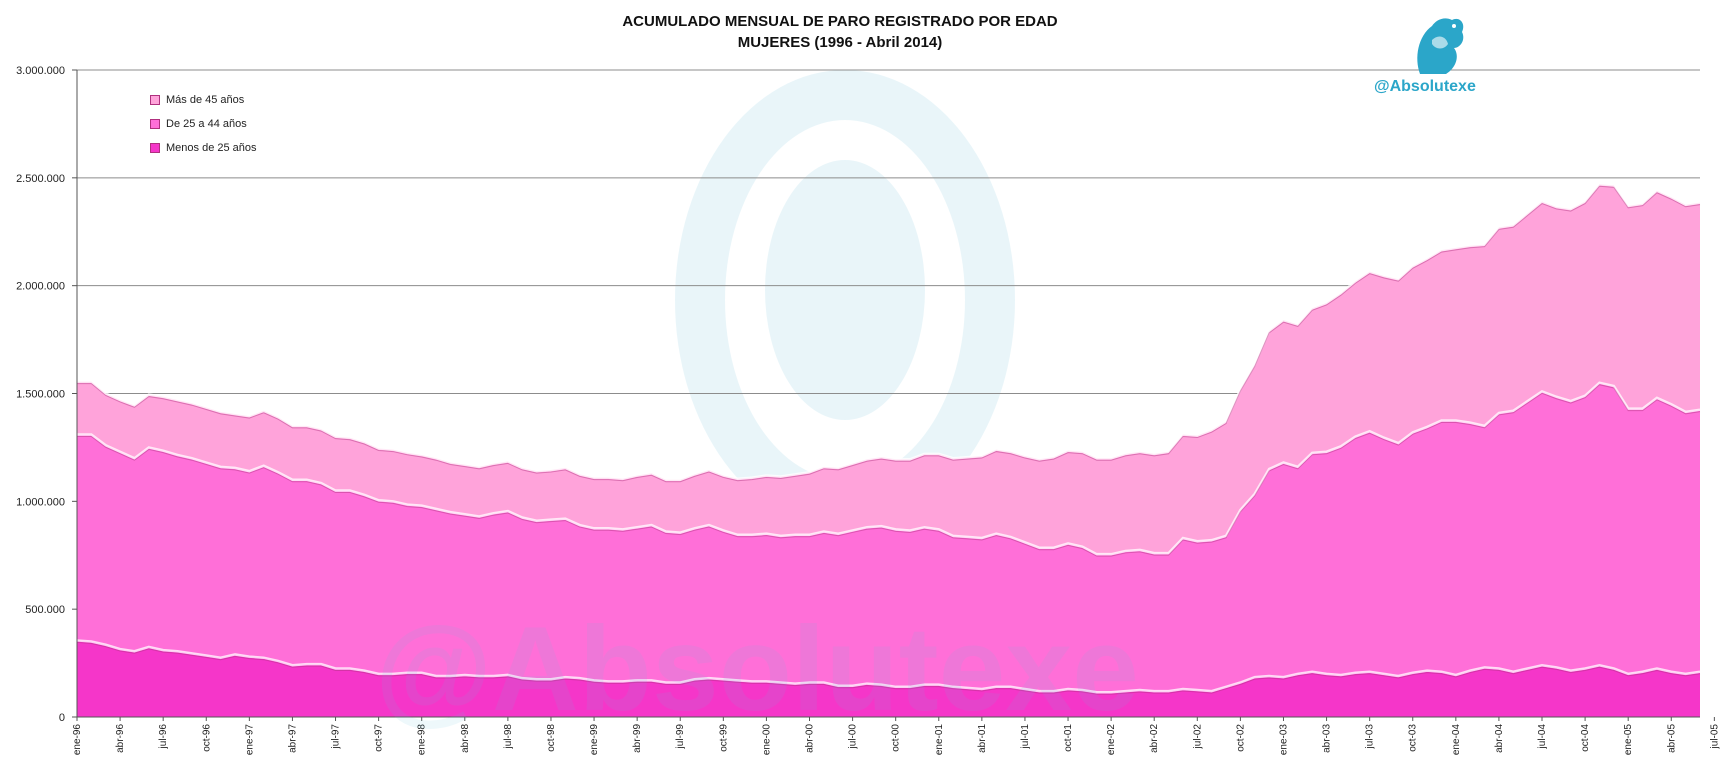 The width and height of the screenshot is (1722, 769). Describe the element at coordinates (1585, 738) in the screenshot. I see `x-tick-label: oct-04` at that location.